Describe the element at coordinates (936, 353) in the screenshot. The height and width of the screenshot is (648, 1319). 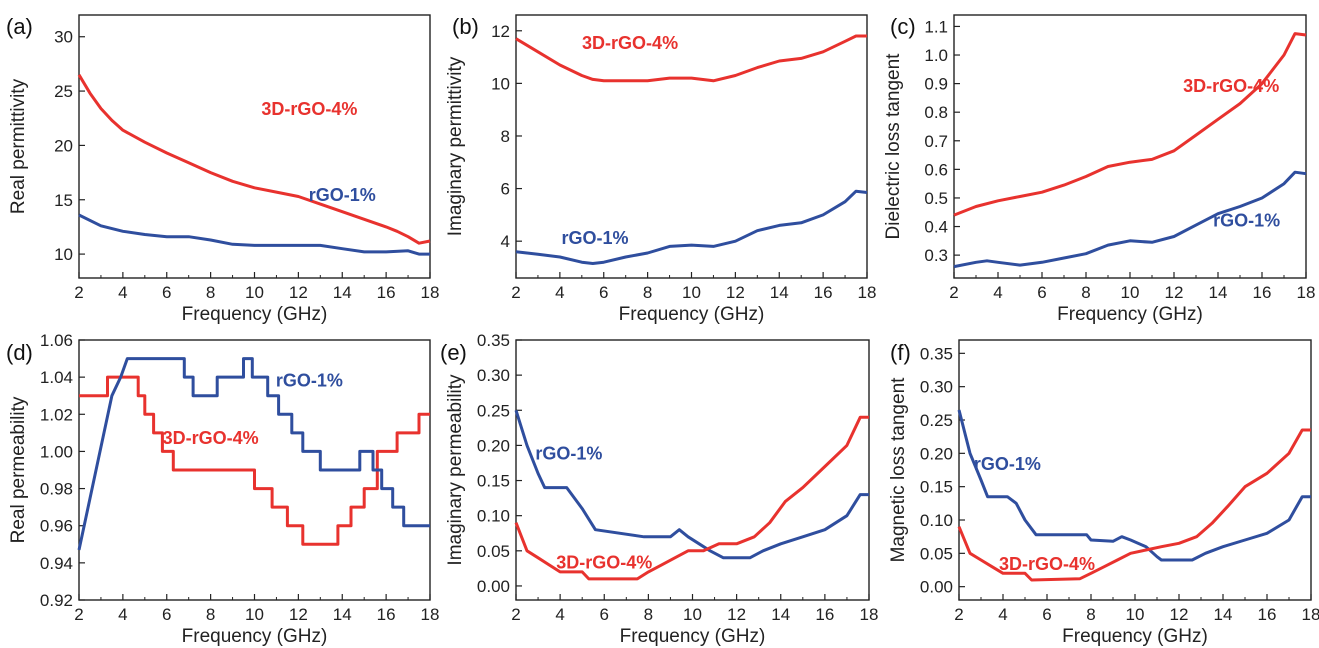
I see `y-tick-label: 0.35` at that location.